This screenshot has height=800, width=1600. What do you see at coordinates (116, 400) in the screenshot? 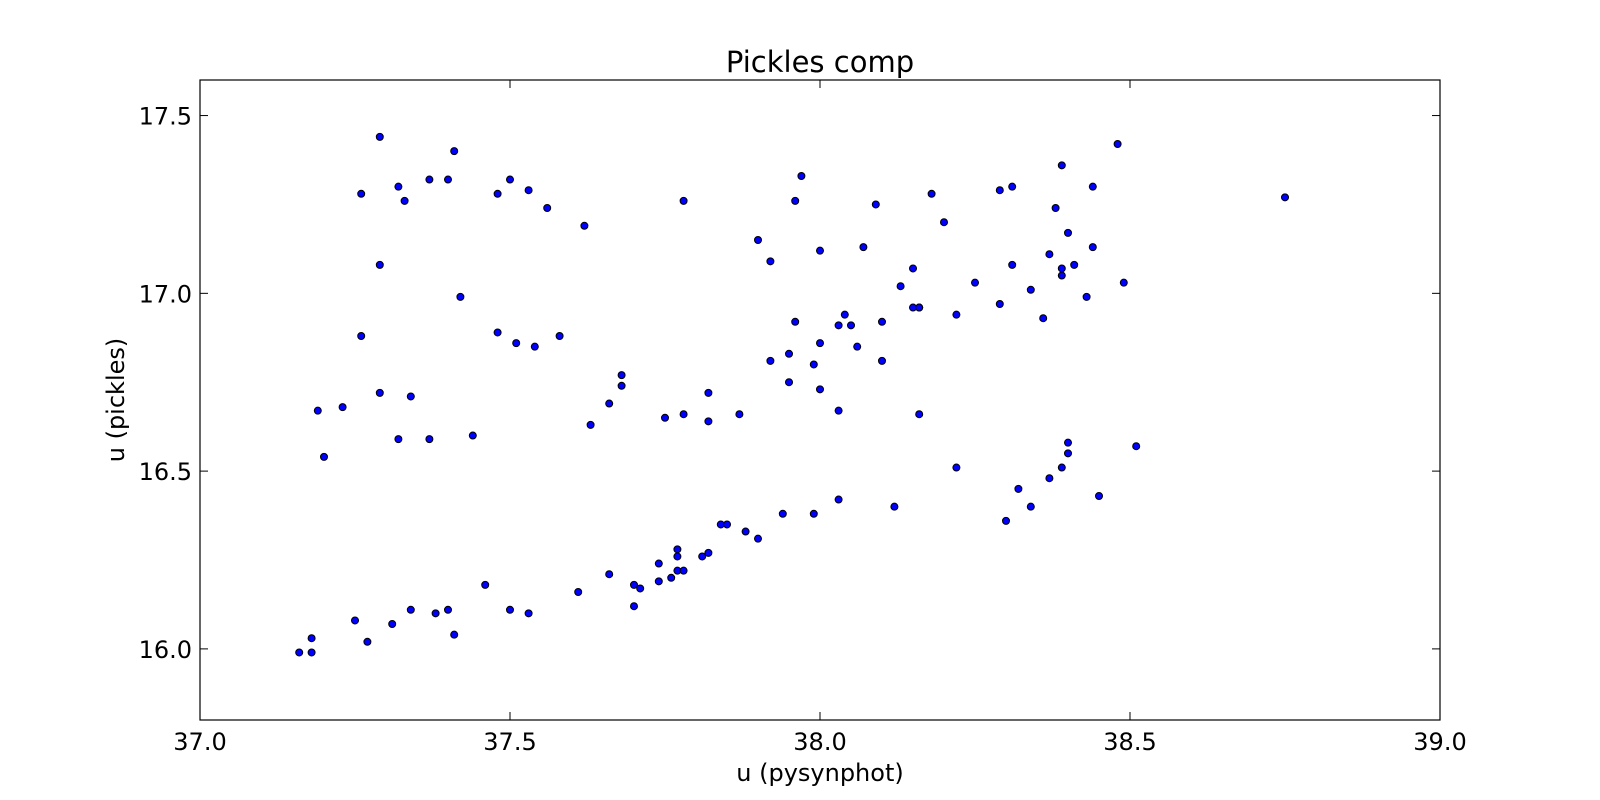
I see `y-axis-title: u (pickles)` at bounding box center [116, 400].